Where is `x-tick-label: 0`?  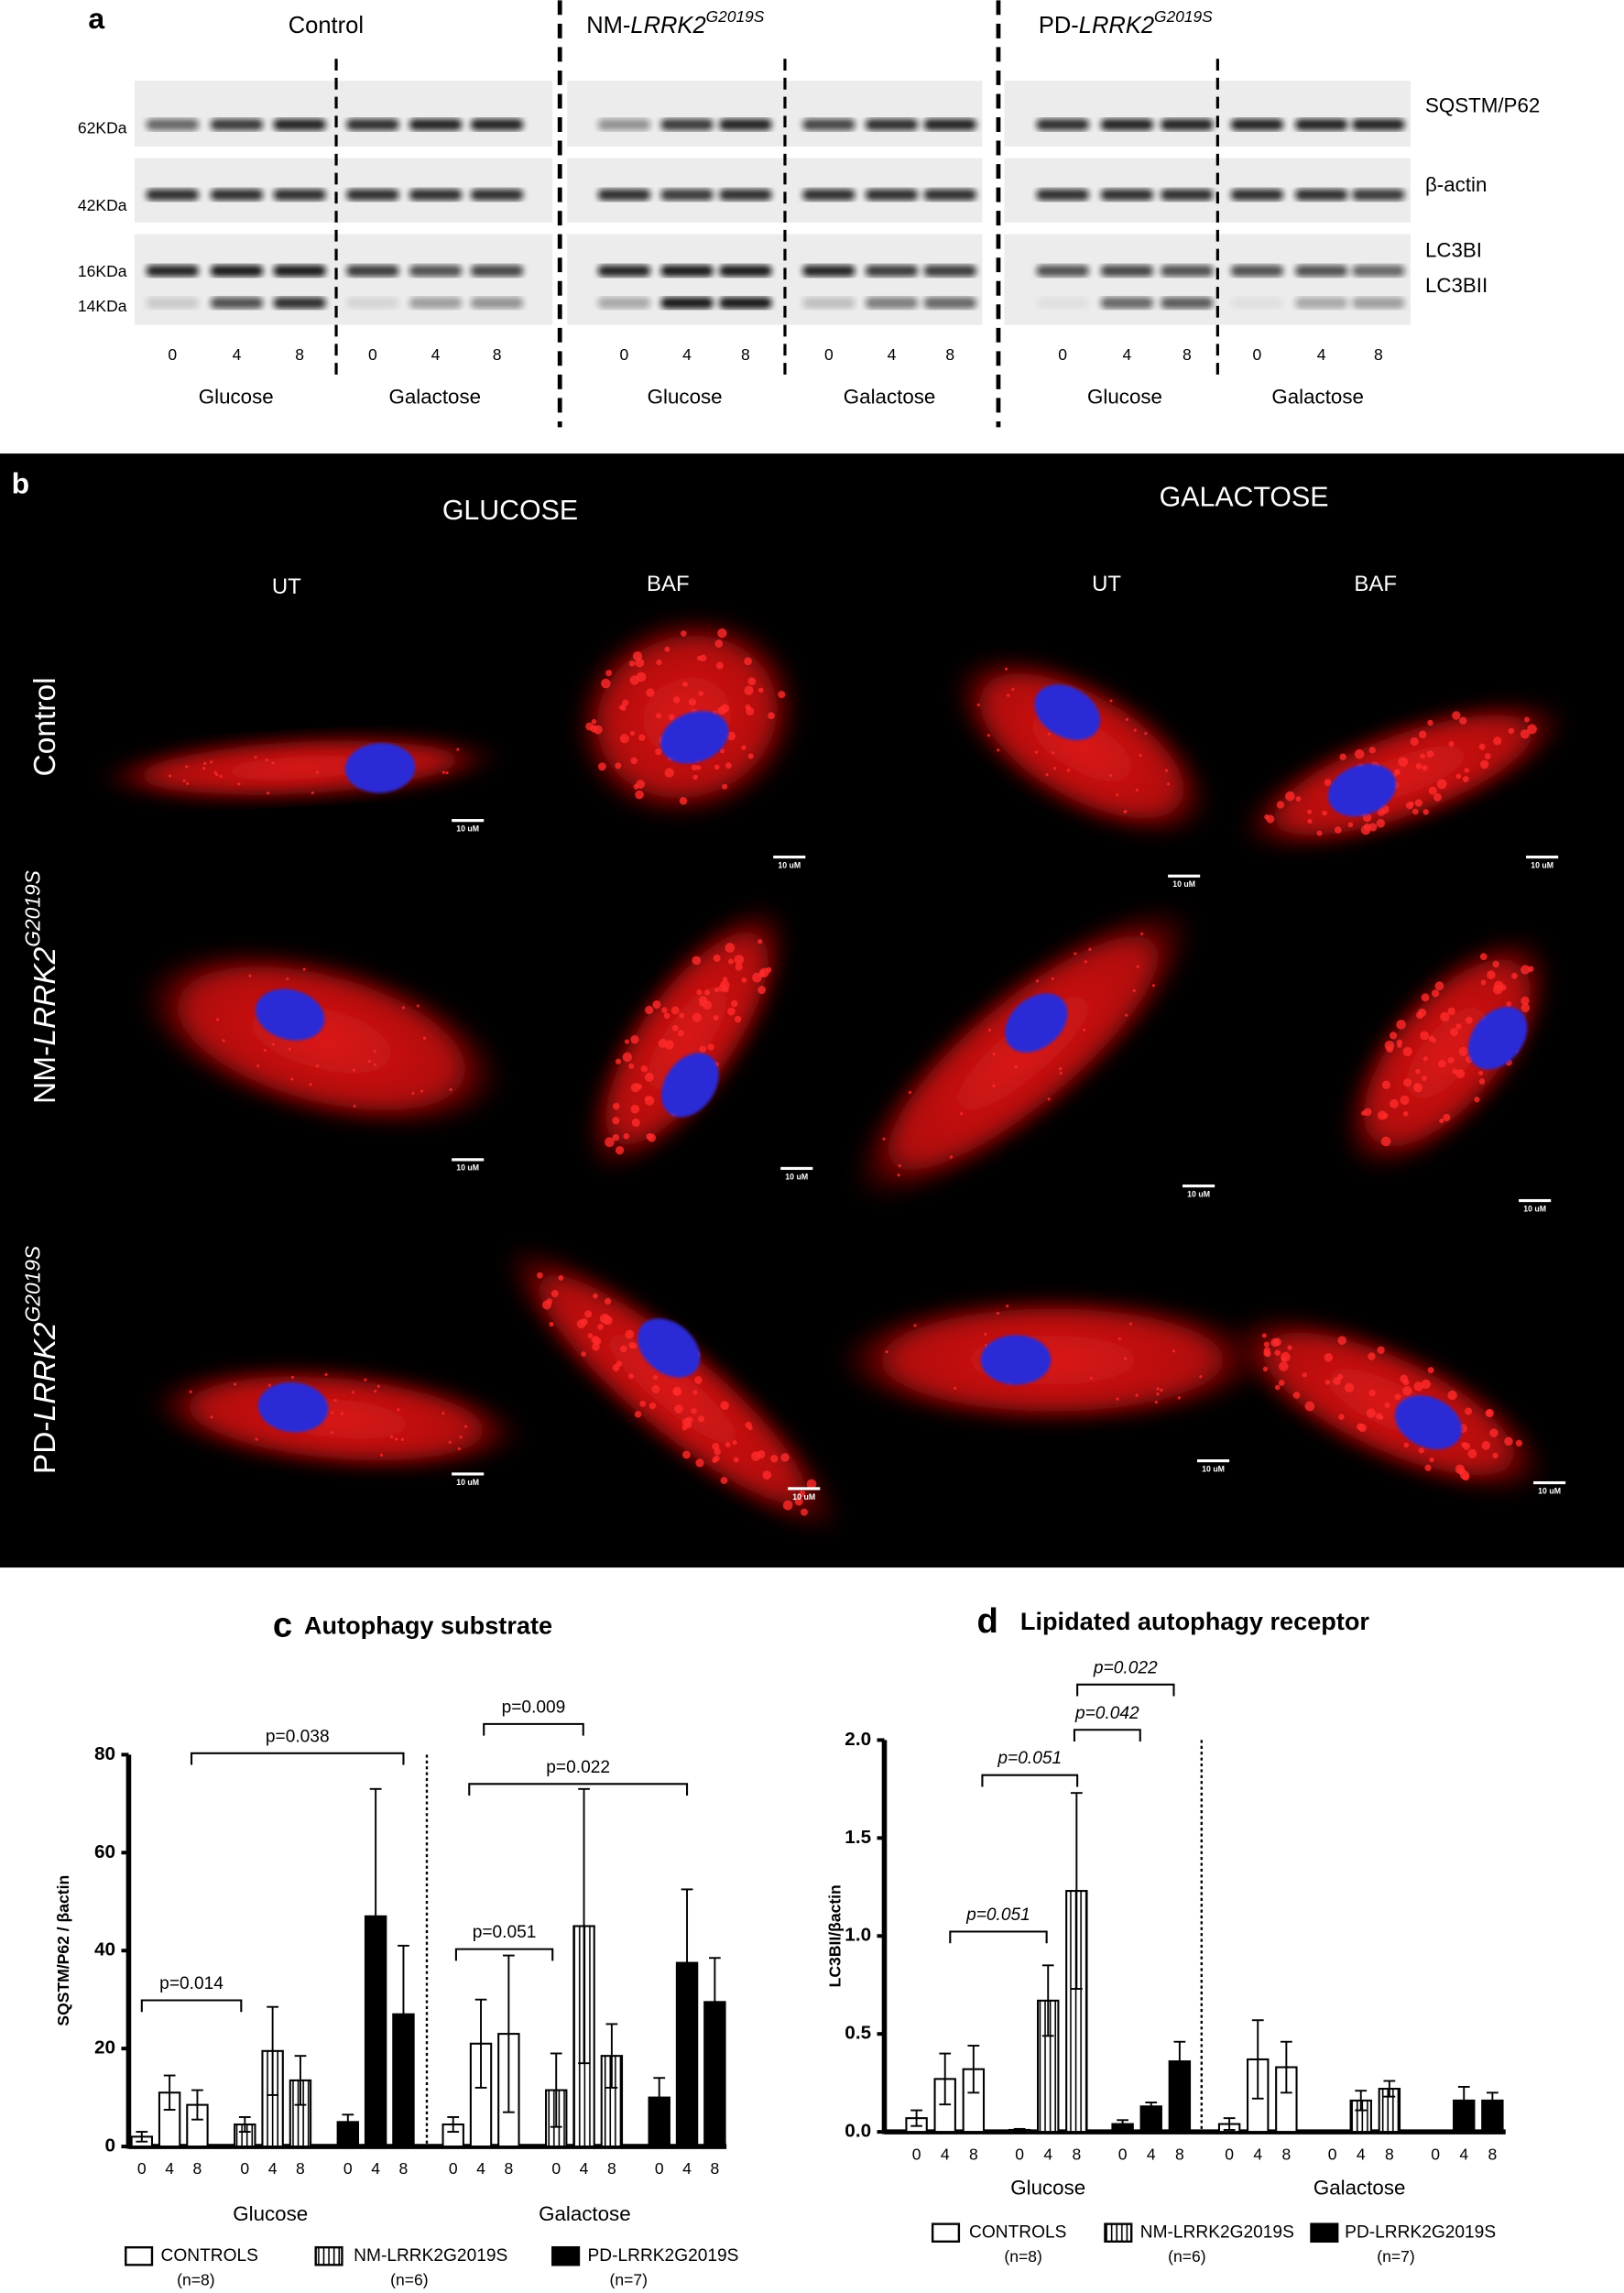 x-tick-label: 0 is located at coordinates (1332, 2154).